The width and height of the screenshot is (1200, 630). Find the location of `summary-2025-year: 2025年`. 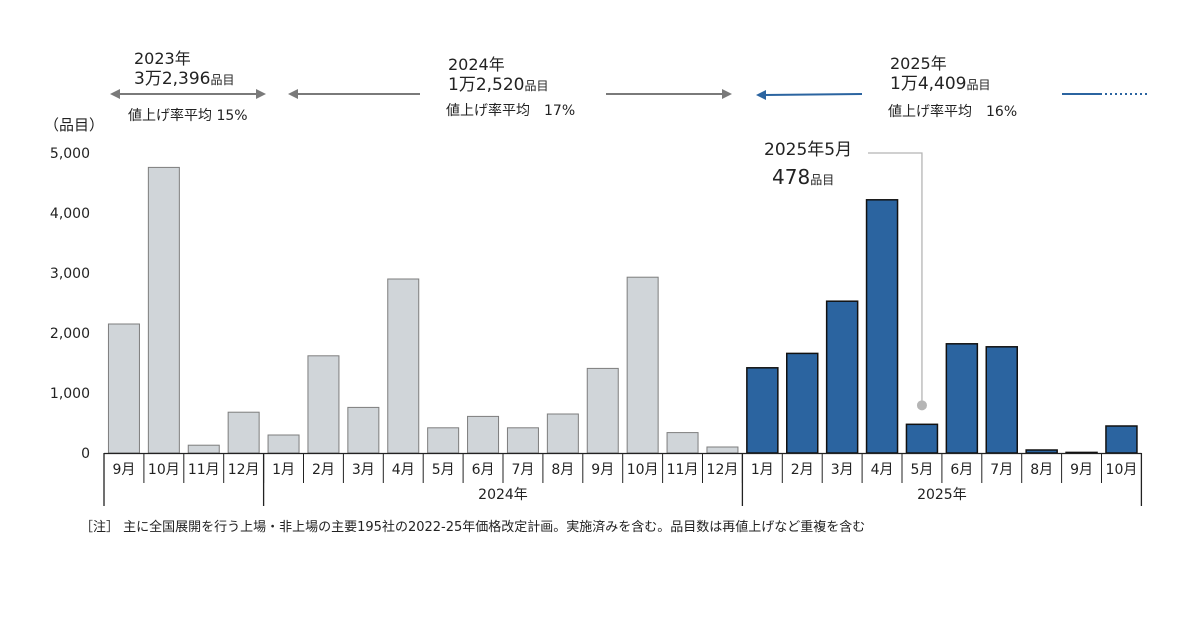

summary-2025-year: 2025年 is located at coordinates (918, 63).